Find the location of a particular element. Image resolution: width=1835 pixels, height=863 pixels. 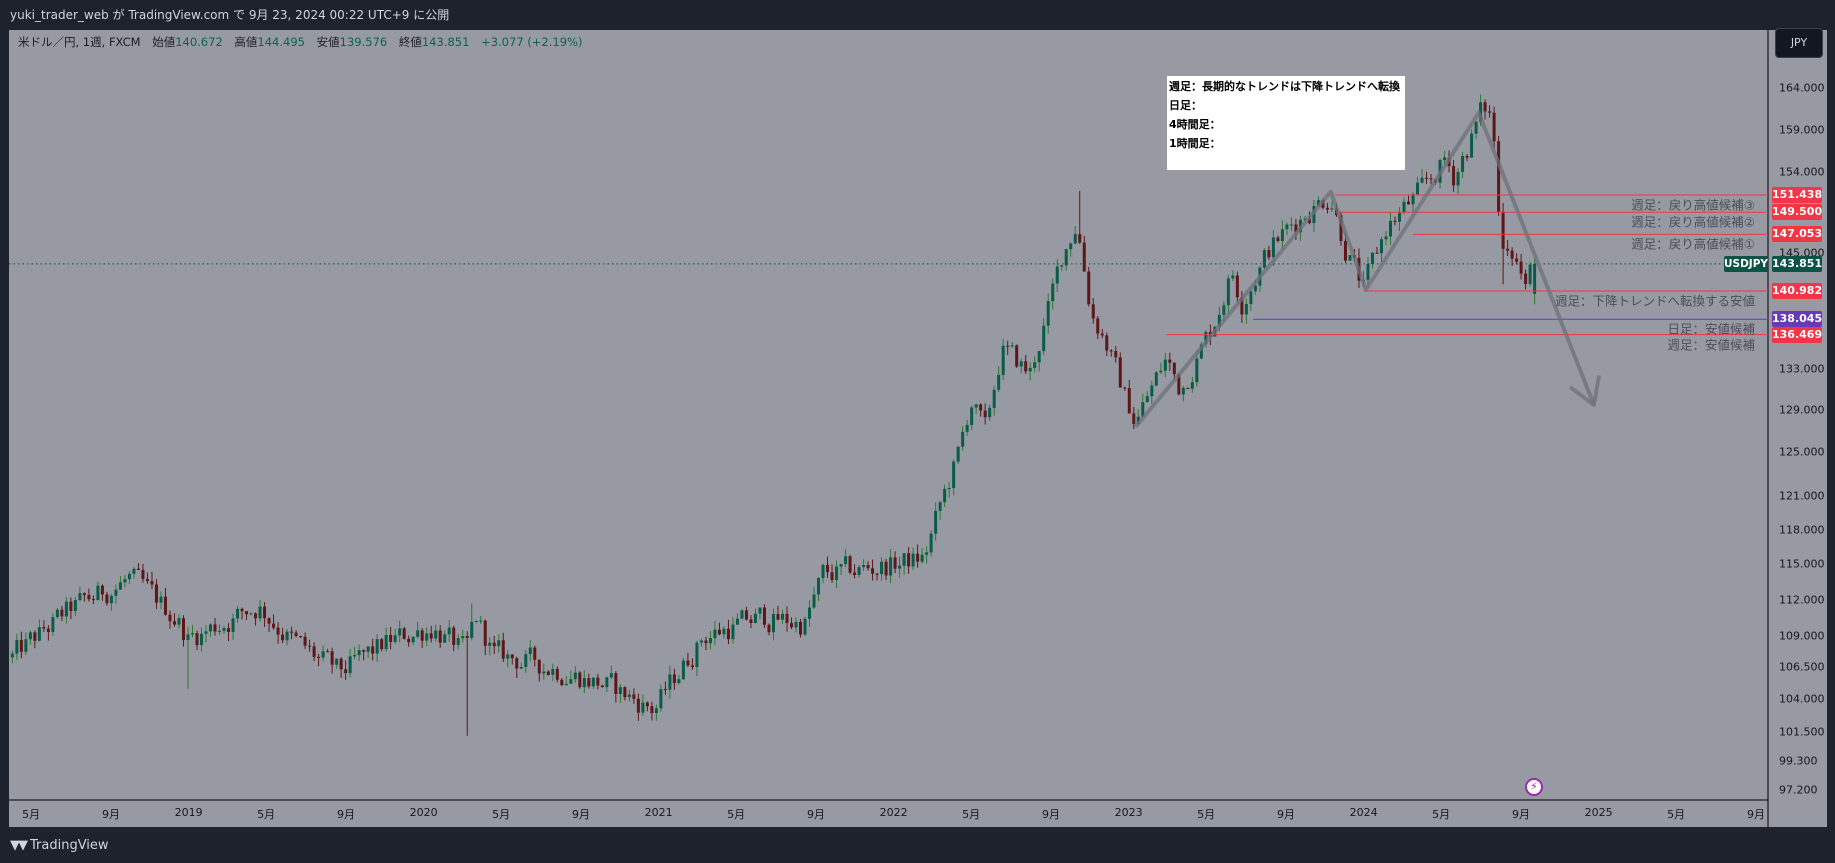

symbol-badge: USDJPY is located at coordinates (1746, 263).